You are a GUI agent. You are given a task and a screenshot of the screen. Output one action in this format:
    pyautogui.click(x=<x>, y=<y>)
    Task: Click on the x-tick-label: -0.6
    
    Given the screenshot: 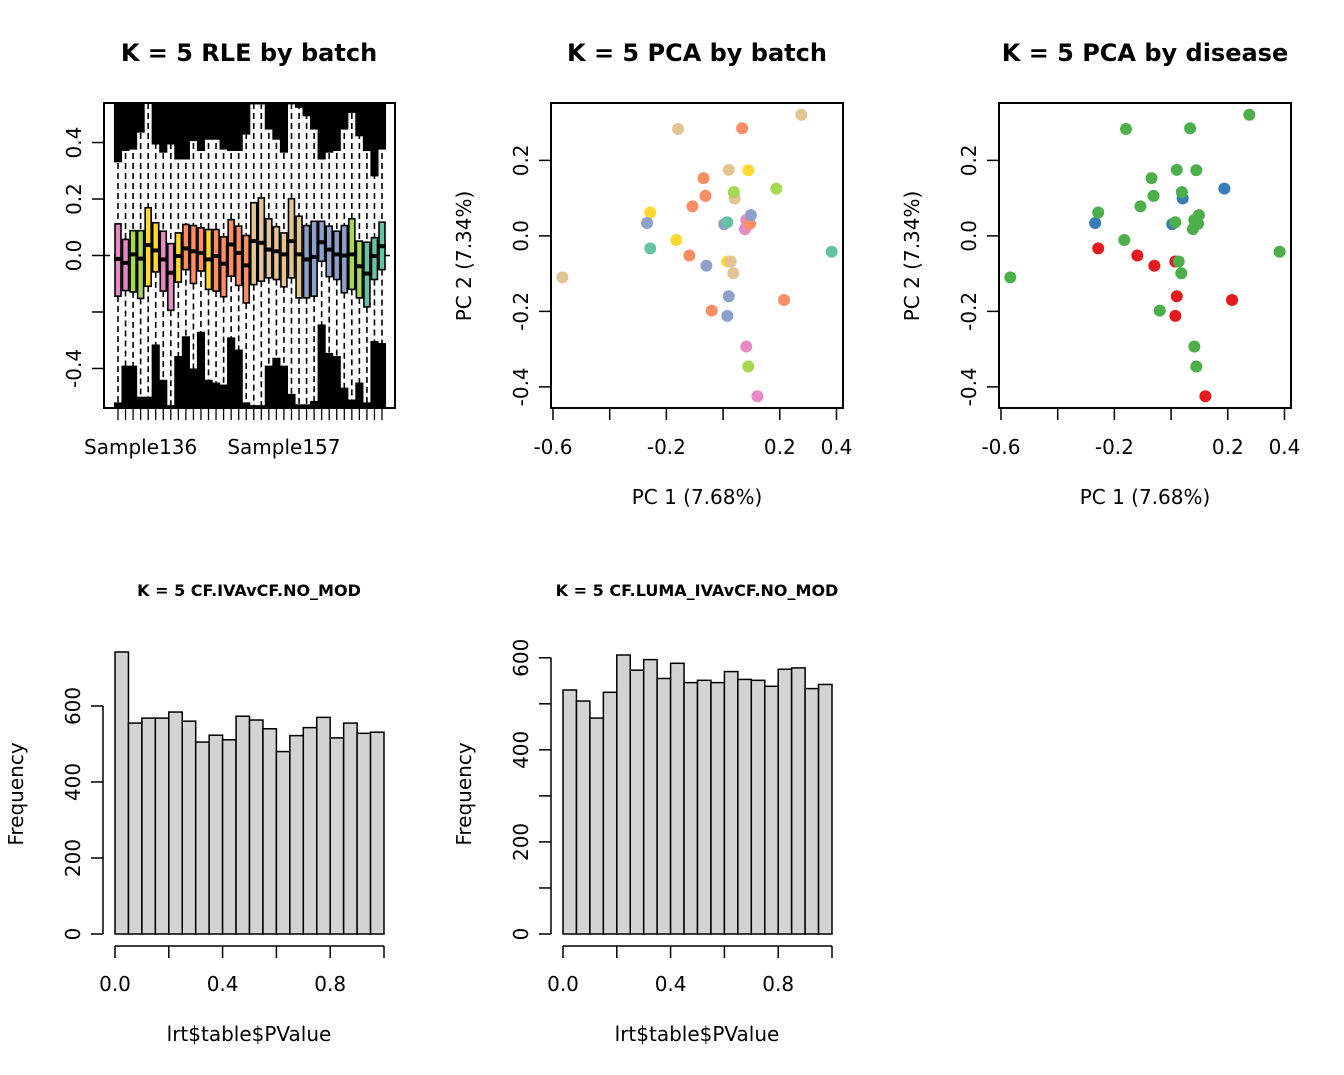 What is the action you would take?
    pyautogui.click(x=552, y=447)
    